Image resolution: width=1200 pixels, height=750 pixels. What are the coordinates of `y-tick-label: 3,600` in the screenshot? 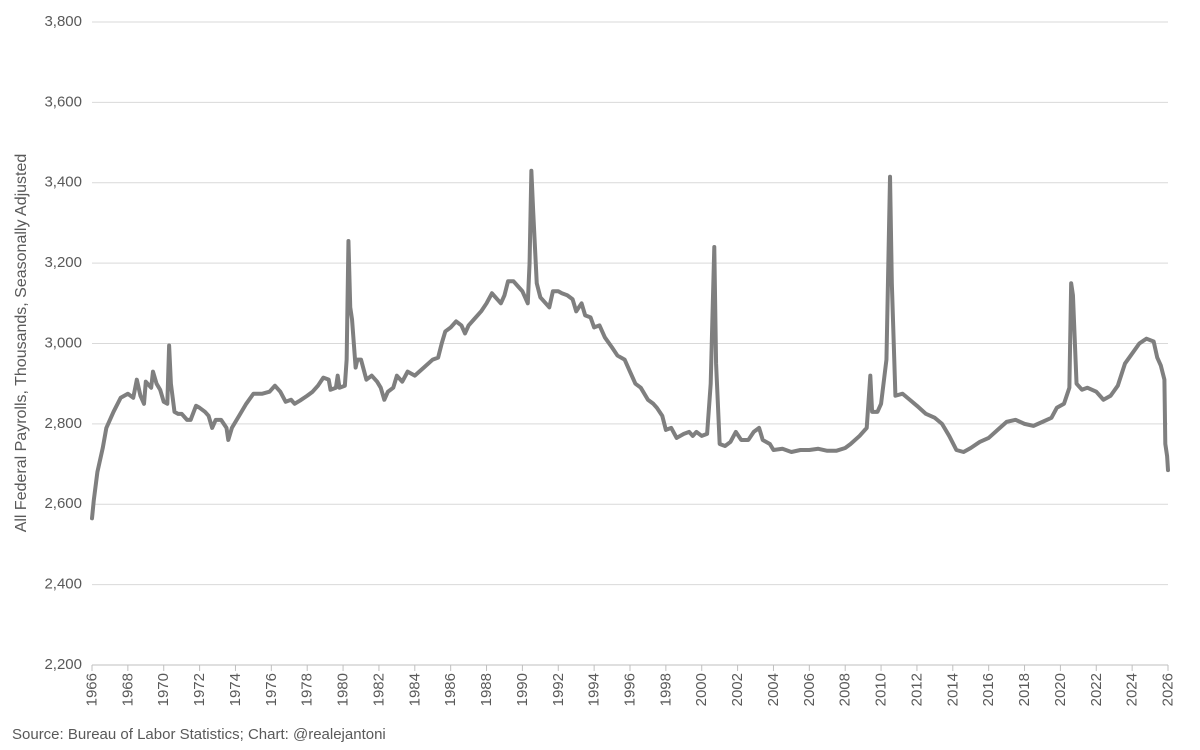 It's located at (63, 101).